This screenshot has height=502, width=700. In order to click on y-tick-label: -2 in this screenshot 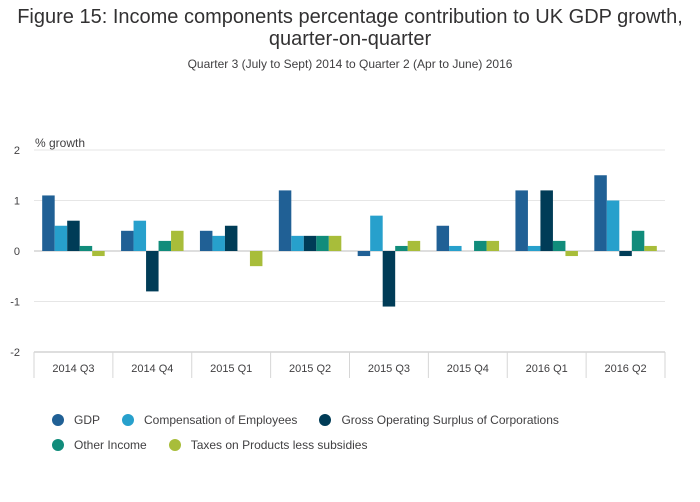, I will do `click(15, 353)`.